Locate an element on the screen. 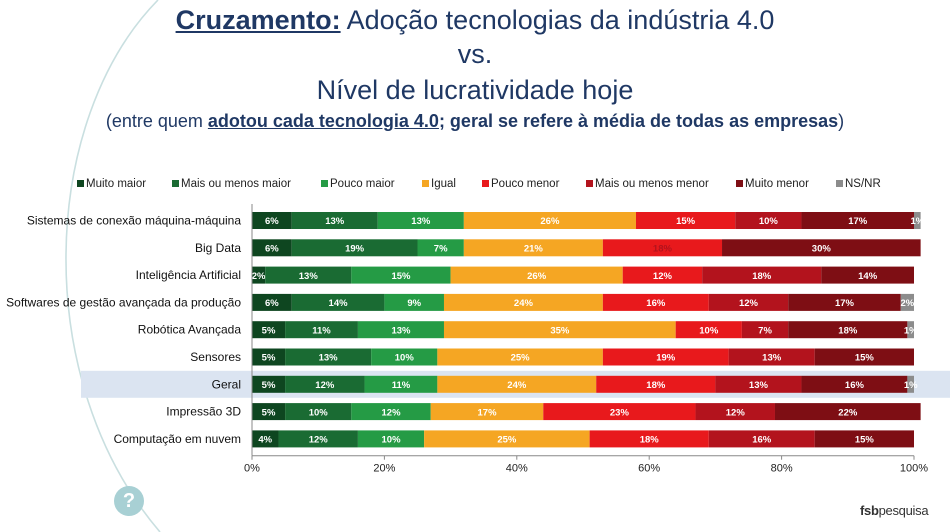  bar-segment-sensores-pouco-menor is located at coordinates (665, 357).